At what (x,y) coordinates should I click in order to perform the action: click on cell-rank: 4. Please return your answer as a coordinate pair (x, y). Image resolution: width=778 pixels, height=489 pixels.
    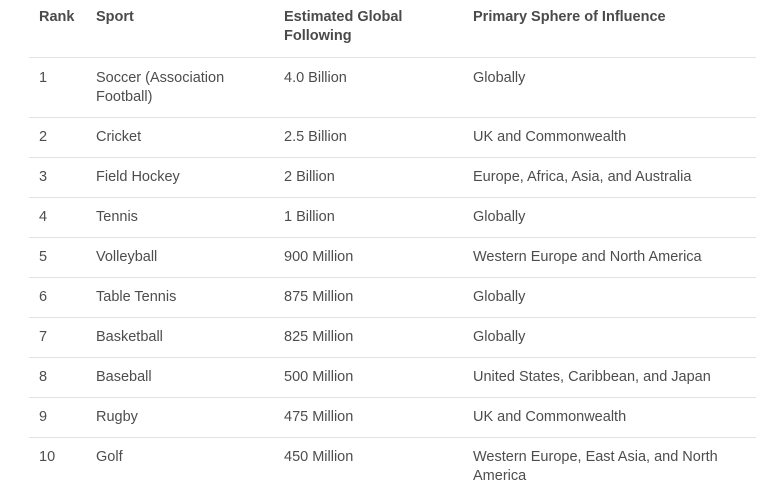
    Looking at the image, I should click on (57, 217).